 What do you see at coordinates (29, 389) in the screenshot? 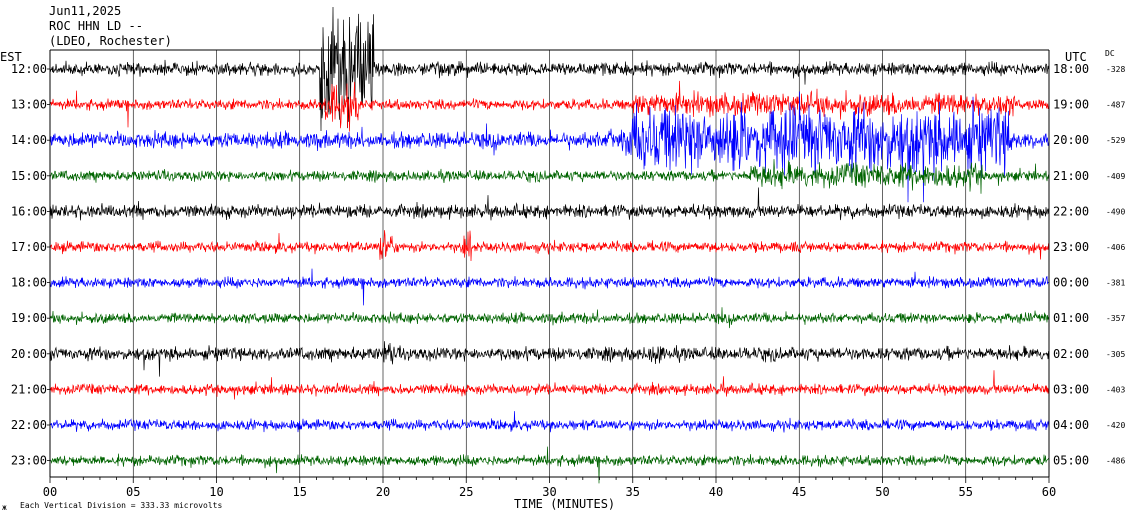
I see `est-hour-label: 21:00` at bounding box center [29, 389].